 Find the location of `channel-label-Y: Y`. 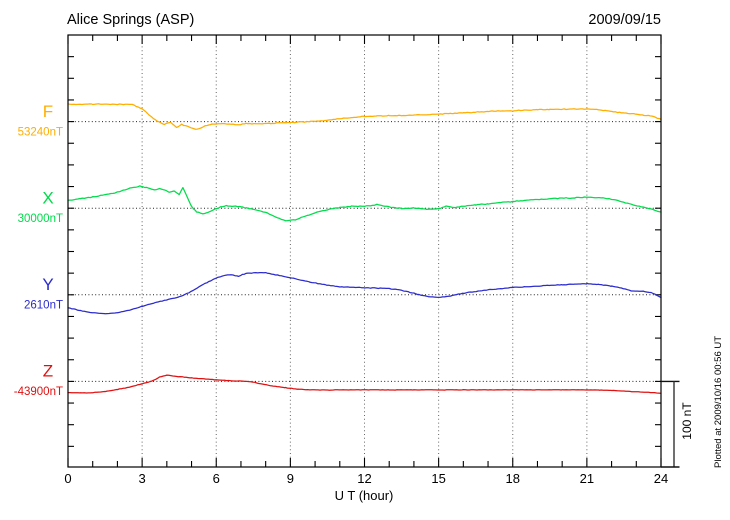

channel-label-Y: Y is located at coordinates (47, 284).